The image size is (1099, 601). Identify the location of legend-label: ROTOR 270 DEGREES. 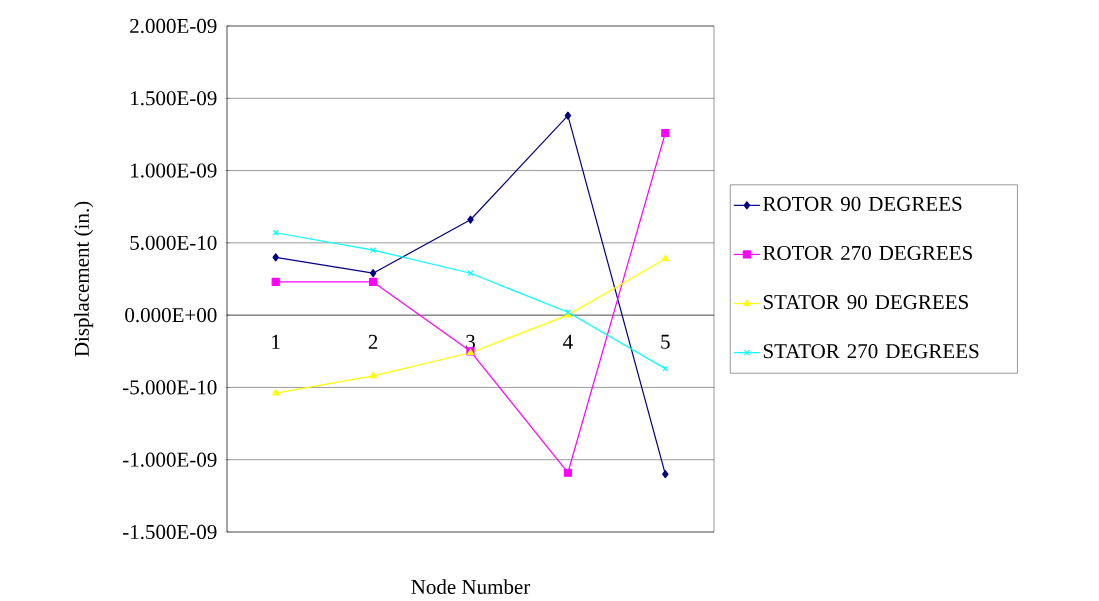
(867, 253).